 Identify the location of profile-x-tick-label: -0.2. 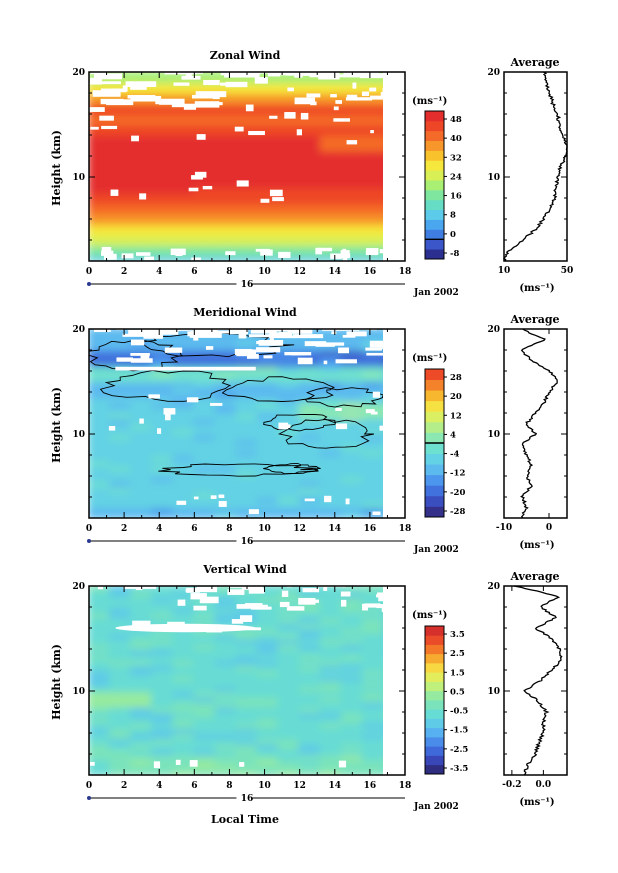
(511, 785).